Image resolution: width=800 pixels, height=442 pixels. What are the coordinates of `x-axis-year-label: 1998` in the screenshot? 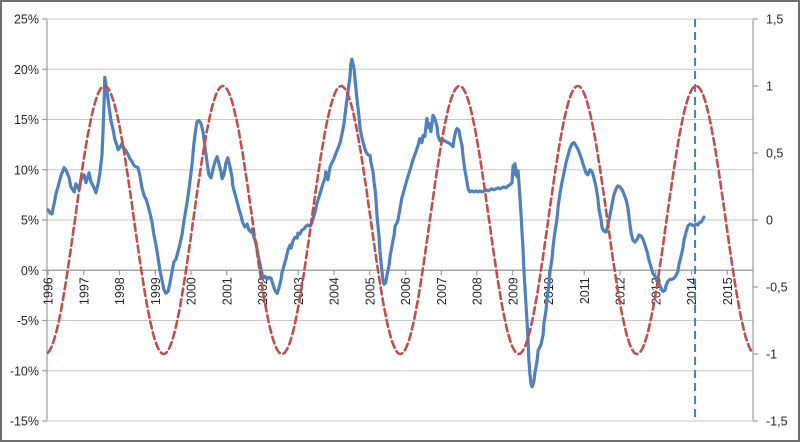 It's located at (120, 291).